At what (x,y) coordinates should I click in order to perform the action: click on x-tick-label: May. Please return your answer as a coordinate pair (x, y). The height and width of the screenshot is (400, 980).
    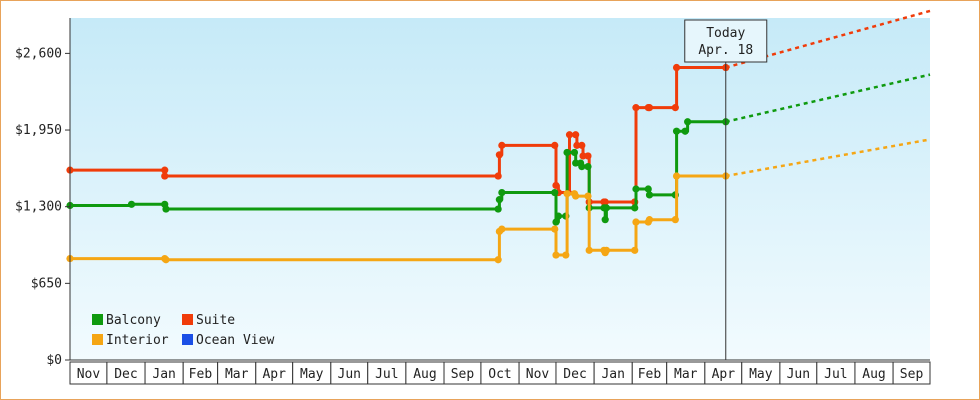
    Looking at the image, I should click on (312, 374).